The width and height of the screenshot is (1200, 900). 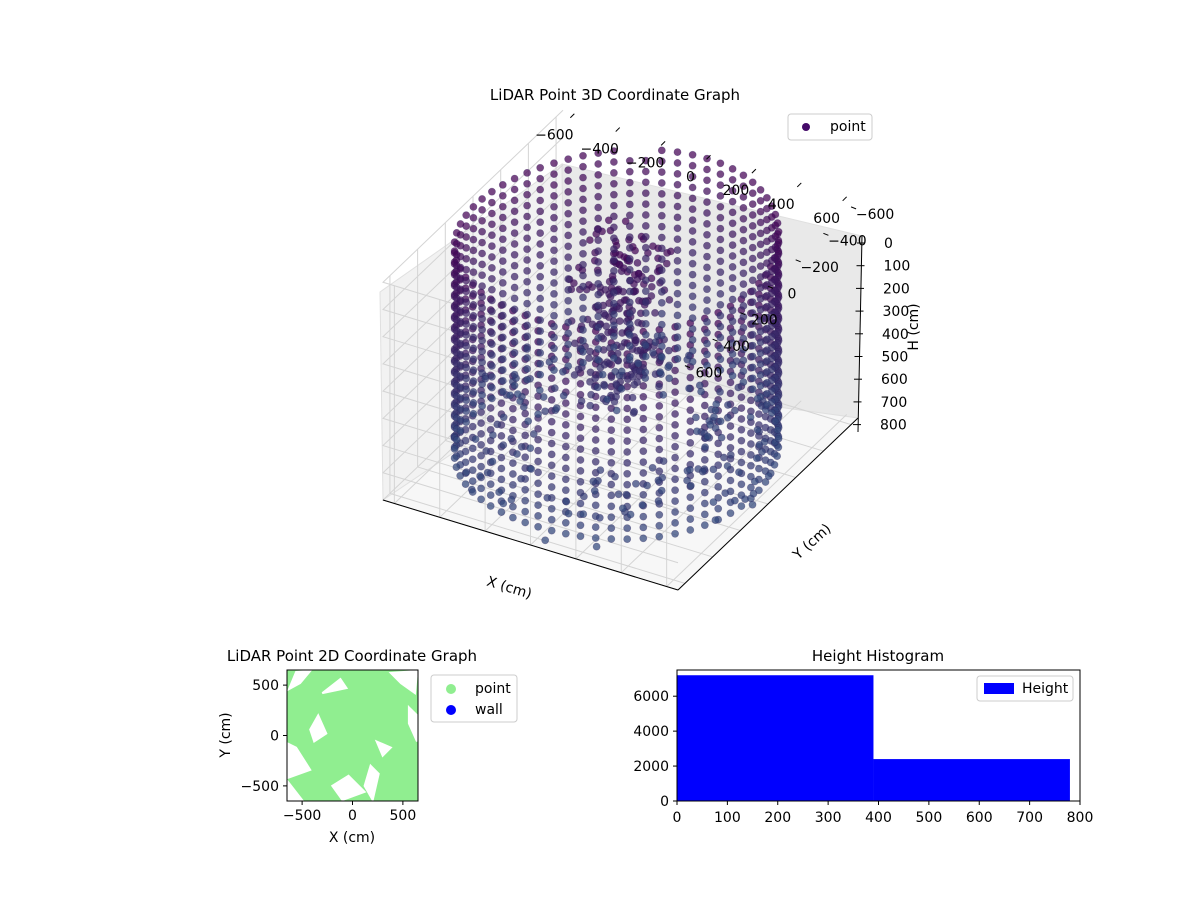 What do you see at coordinates (828, 818) in the screenshot?
I see `x-tick-label-hist: 300` at bounding box center [828, 818].